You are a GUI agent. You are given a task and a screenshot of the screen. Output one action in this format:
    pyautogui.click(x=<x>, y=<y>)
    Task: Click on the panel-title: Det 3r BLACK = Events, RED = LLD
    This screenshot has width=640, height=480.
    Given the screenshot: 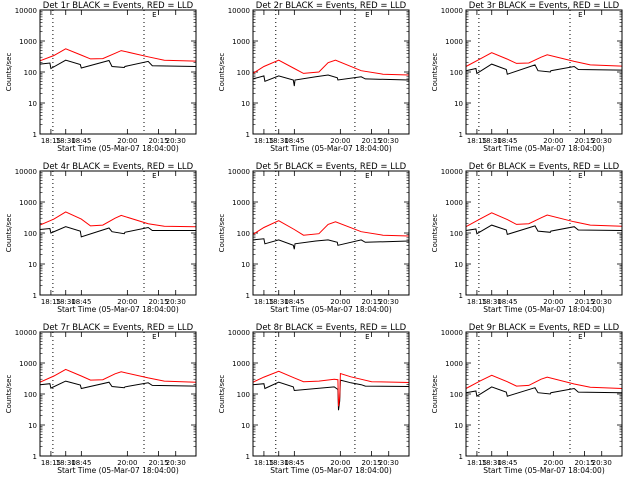 What is the action you would take?
    pyautogui.click(x=544, y=6)
    